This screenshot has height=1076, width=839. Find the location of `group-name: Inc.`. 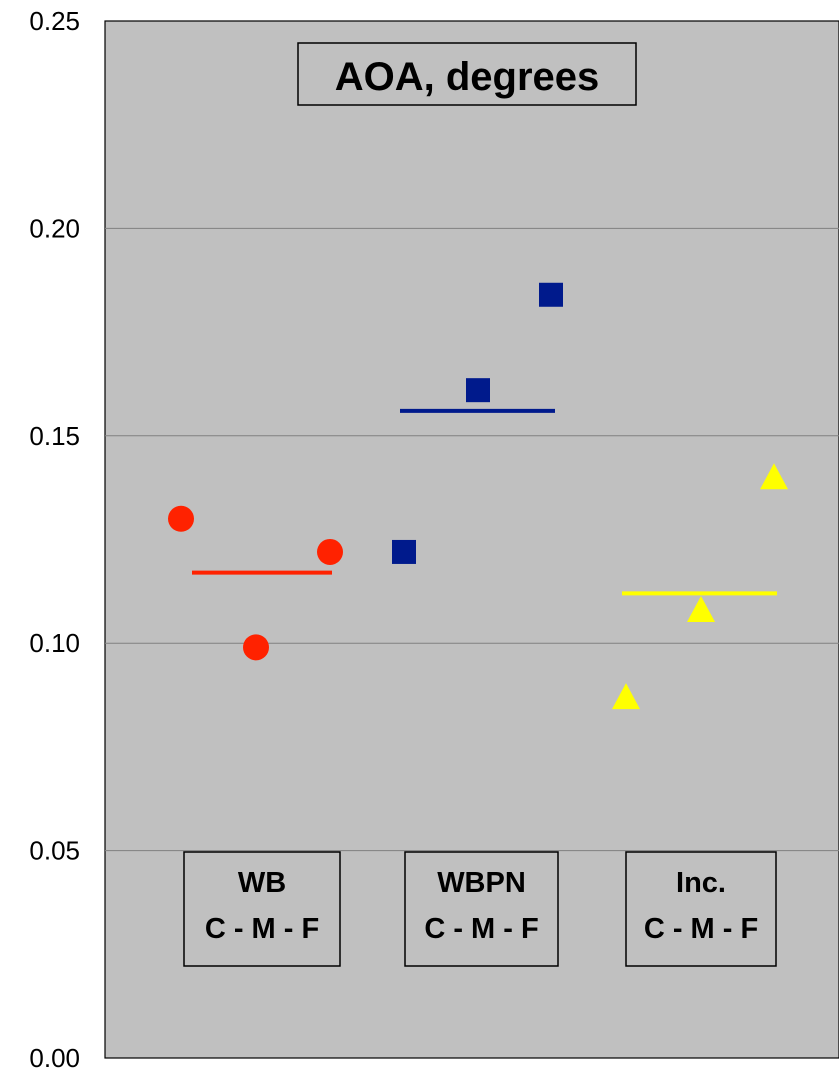

group-name: Inc. is located at coordinates (701, 883).